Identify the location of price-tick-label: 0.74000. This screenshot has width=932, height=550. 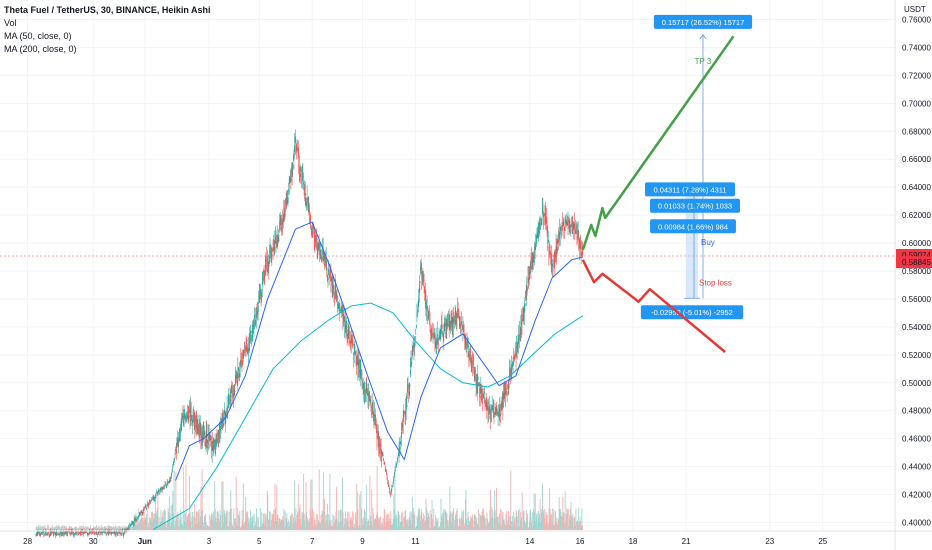
(916, 47).